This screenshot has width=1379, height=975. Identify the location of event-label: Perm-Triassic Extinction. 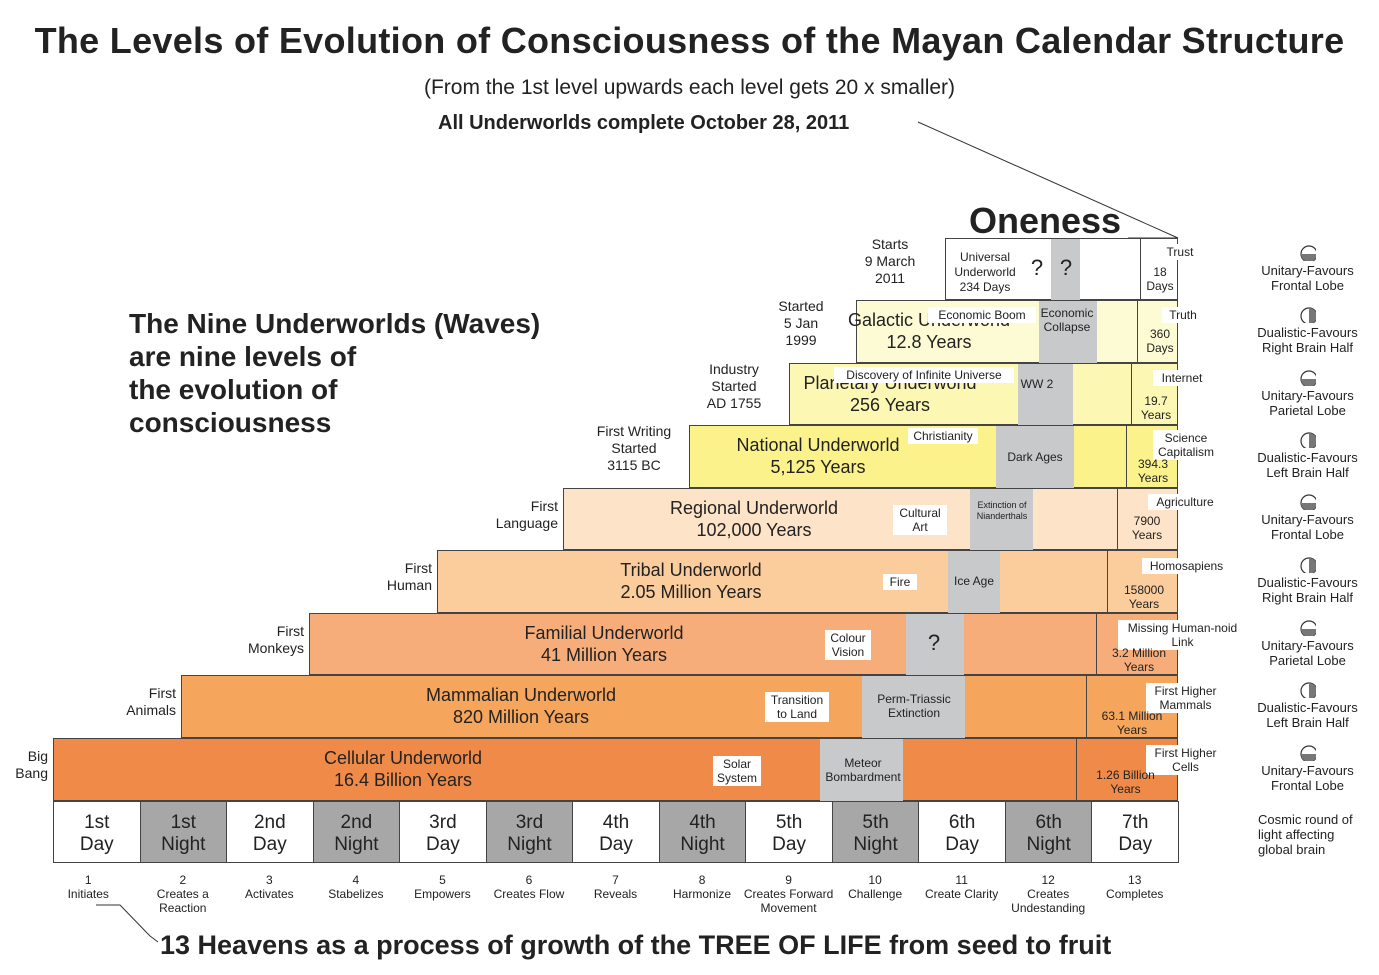
(914, 706).